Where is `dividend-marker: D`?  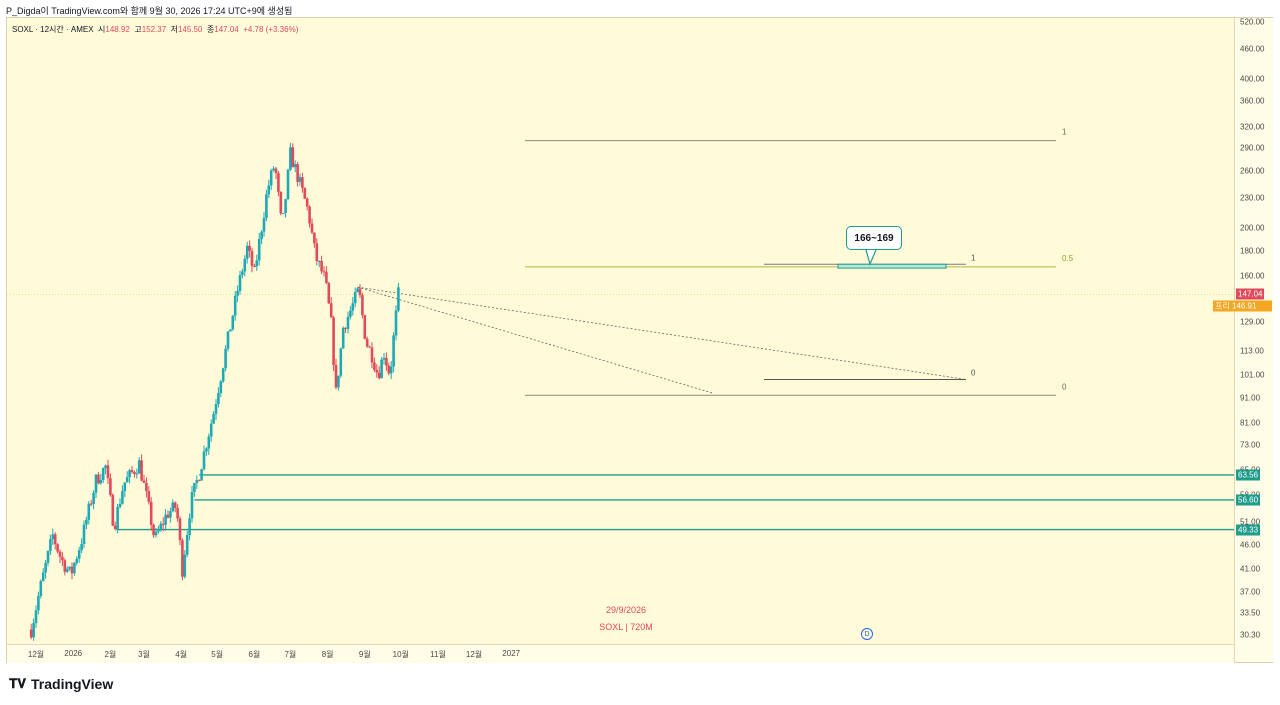
dividend-marker: D is located at coordinates (867, 634).